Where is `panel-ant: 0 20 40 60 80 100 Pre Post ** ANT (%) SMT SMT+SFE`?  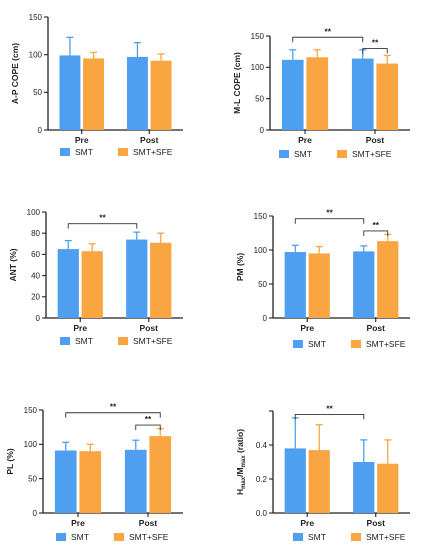
panel-ant: 0 20 40 60 80 100 Pre Post ** ANT (%) SMT SMT+SFE is located at coordinates (95, 277).